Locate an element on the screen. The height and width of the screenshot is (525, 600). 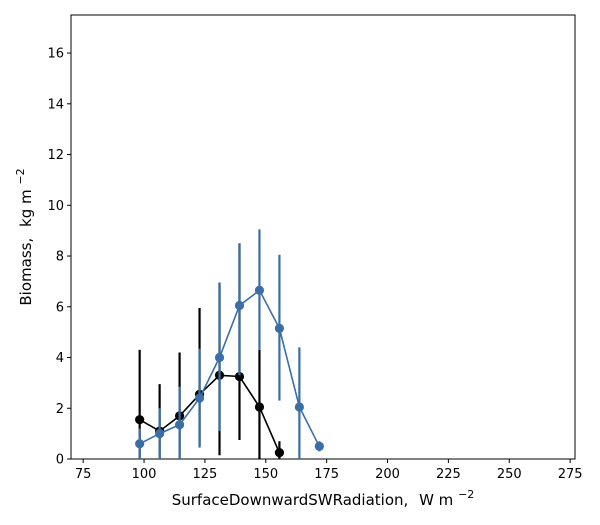
y-tick-label: 4 is located at coordinates (60, 358).